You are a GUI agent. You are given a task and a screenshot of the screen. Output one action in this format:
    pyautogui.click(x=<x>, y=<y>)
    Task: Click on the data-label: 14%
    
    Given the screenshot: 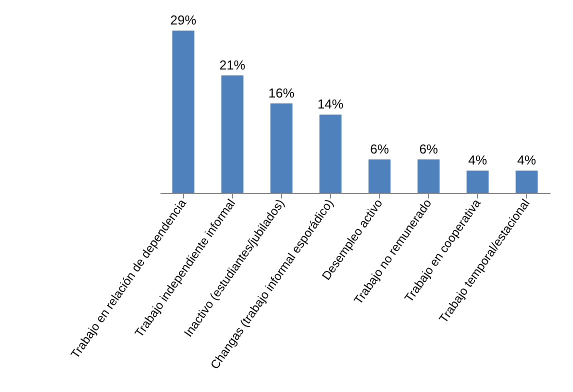 What is the action you would take?
    pyautogui.click(x=330, y=104)
    